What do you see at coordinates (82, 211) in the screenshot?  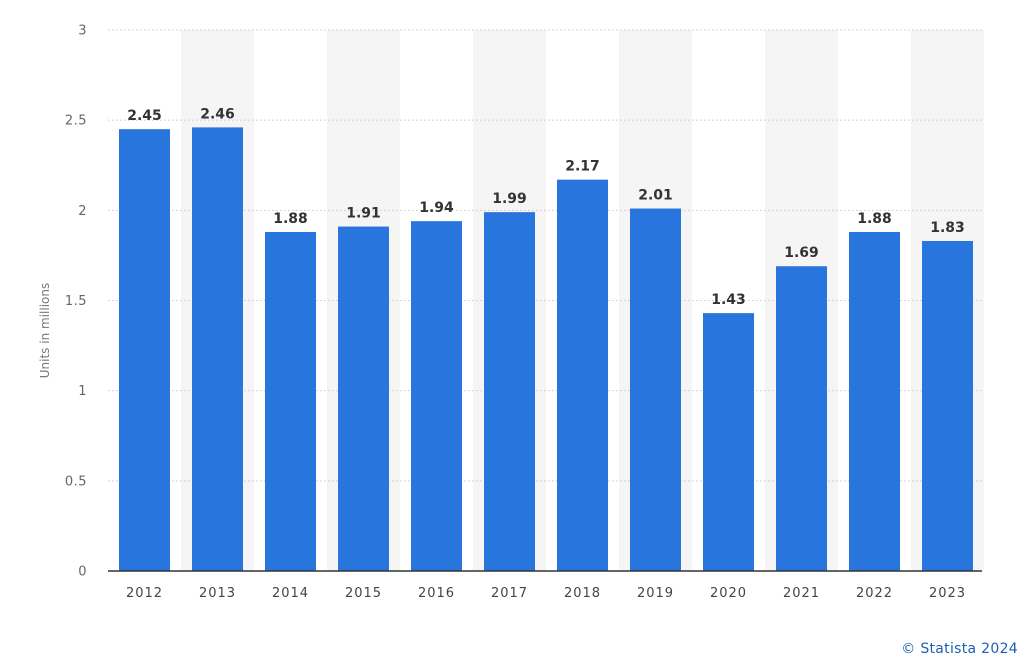 I see `y-tick-label: 2` at bounding box center [82, 211].